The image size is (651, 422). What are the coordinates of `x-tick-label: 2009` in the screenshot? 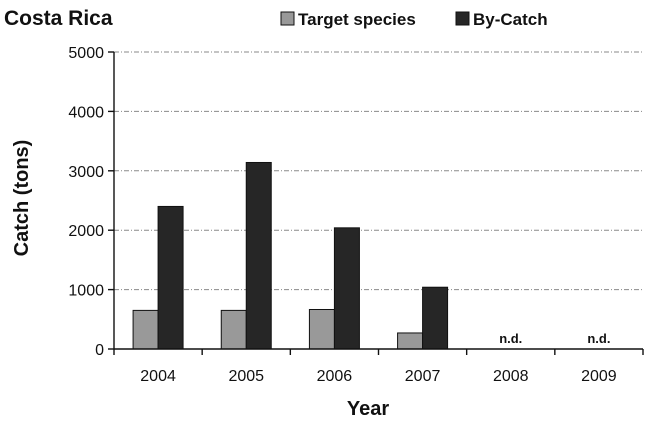 It's located at (599, 376).